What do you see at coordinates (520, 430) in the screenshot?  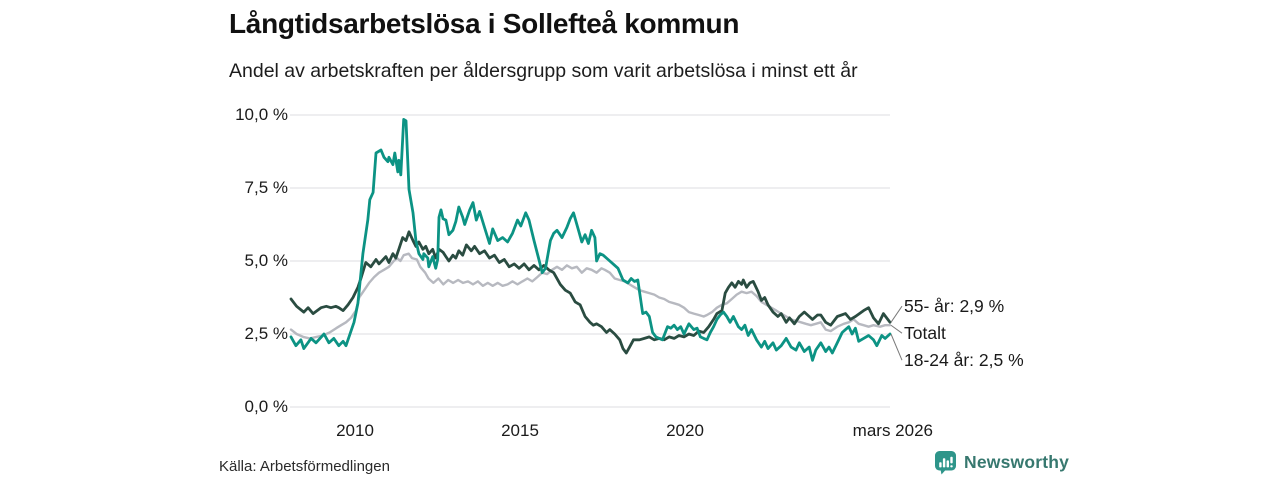 I see `x-tick-2015: 2015` at bounding box center [520, 430].